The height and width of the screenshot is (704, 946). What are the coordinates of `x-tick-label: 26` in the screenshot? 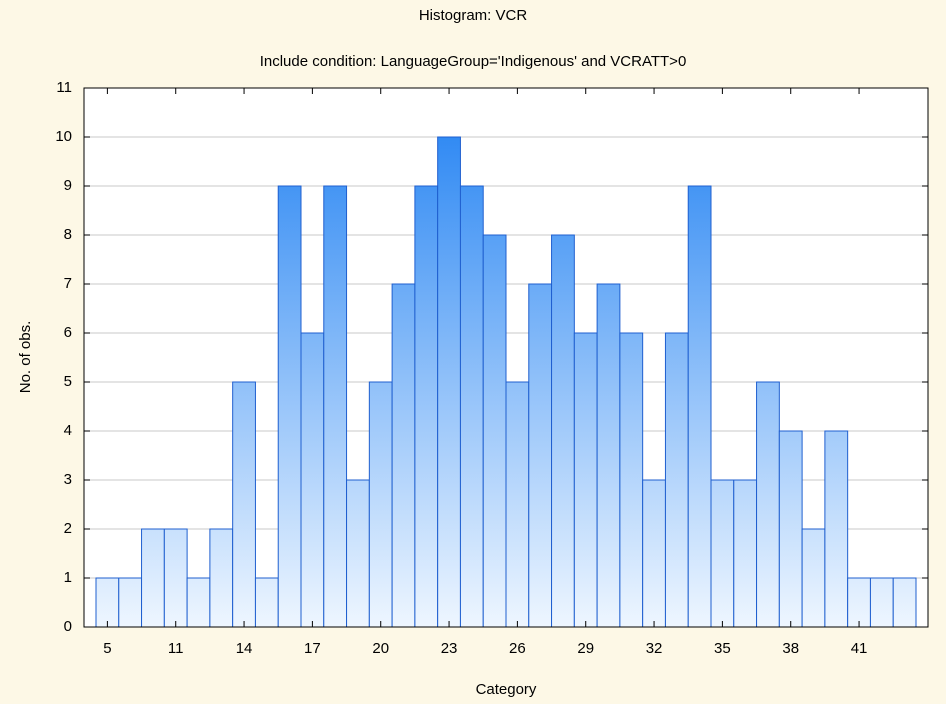 It's located at (517, 648).